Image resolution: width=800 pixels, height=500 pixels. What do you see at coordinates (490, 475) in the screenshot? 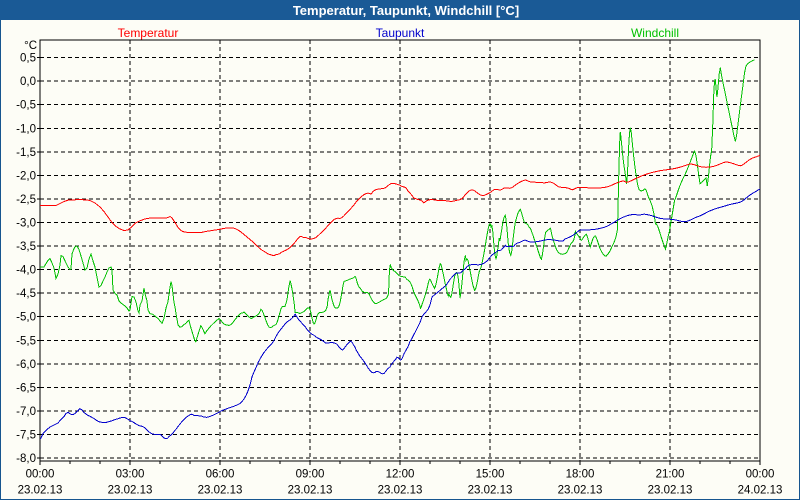
I see `svg-text: 15:00` at bounding box center [490, 475].